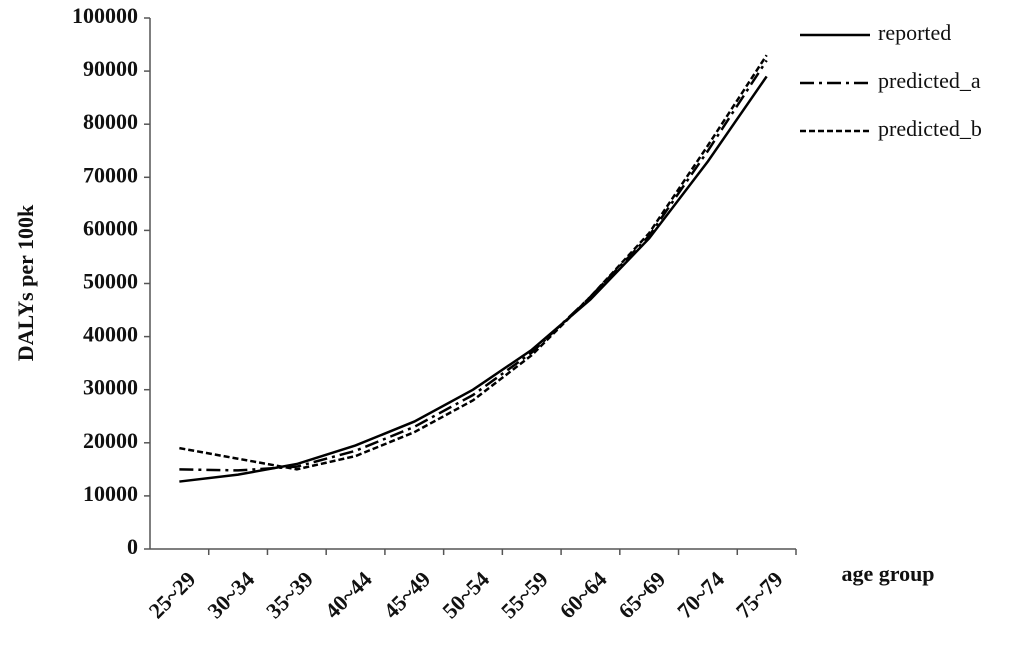 Image resolution: width=1024 pixels, height=660 pixels. I want to click on y-tick-label: 0, so click(132, 546).